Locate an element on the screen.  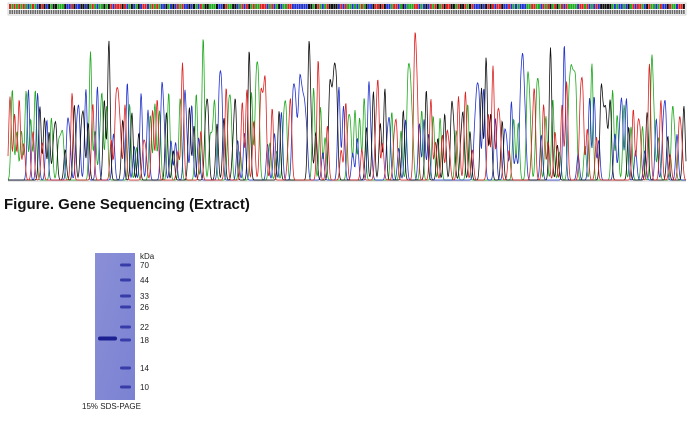
ladder-band is located at coordinates (125, 368).